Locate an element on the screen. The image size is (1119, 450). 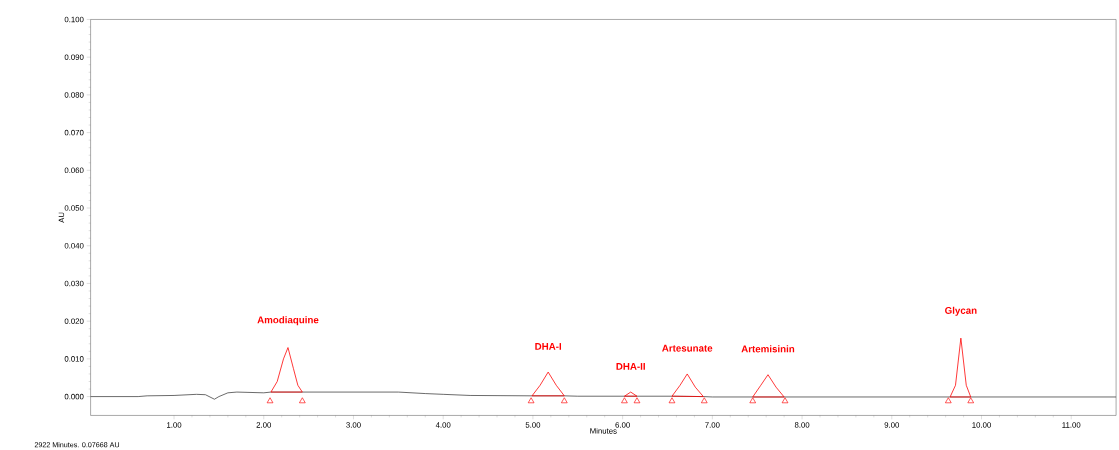
annotation: Artesunate is located at coordinates (687, 348).